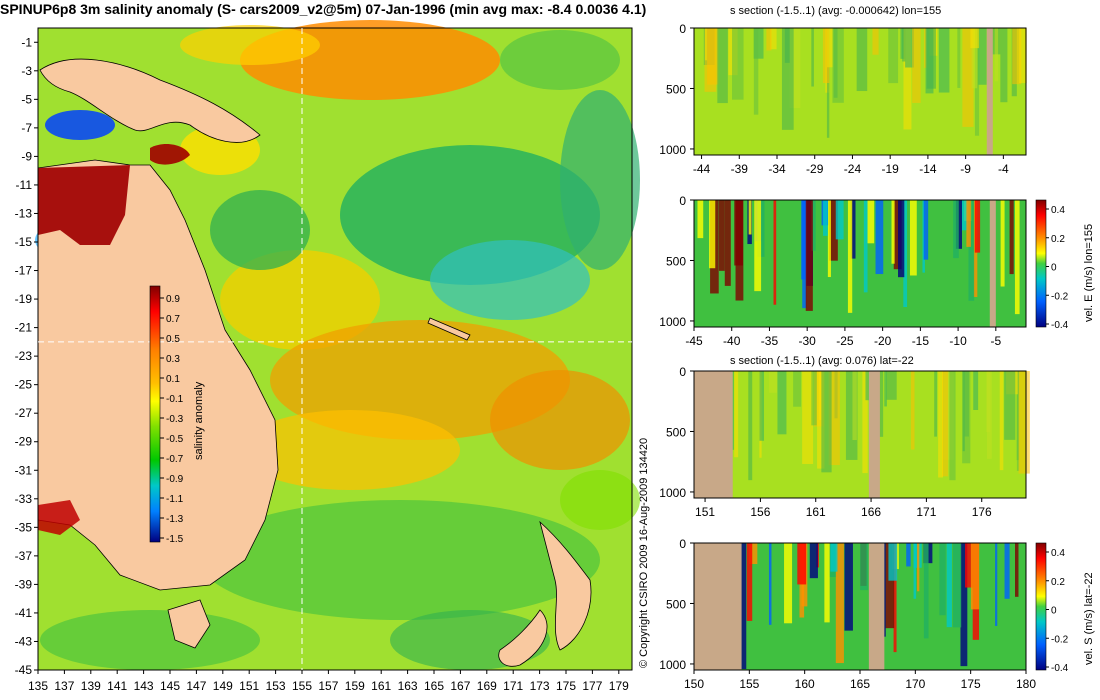 The width and height of the screenshot is (1100, 700). What do you see at coordinates (460, 686) in the screenshot?
I see `map-x-tick-label: 167` at bounding box center [460, 686].